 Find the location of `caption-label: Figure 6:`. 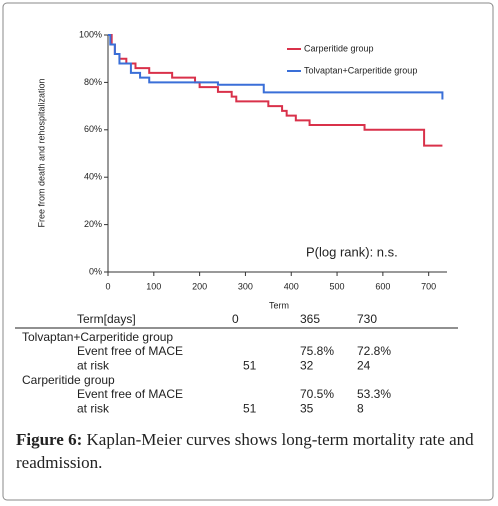

caption-label: Figure 6: is located at coordinates (49, 439).